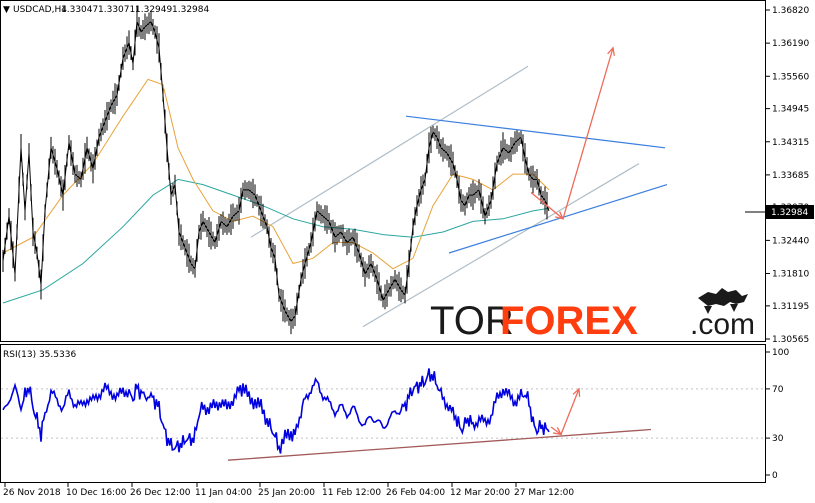  I want to click on price-tick-label: 1.33685, so click(790, 176).